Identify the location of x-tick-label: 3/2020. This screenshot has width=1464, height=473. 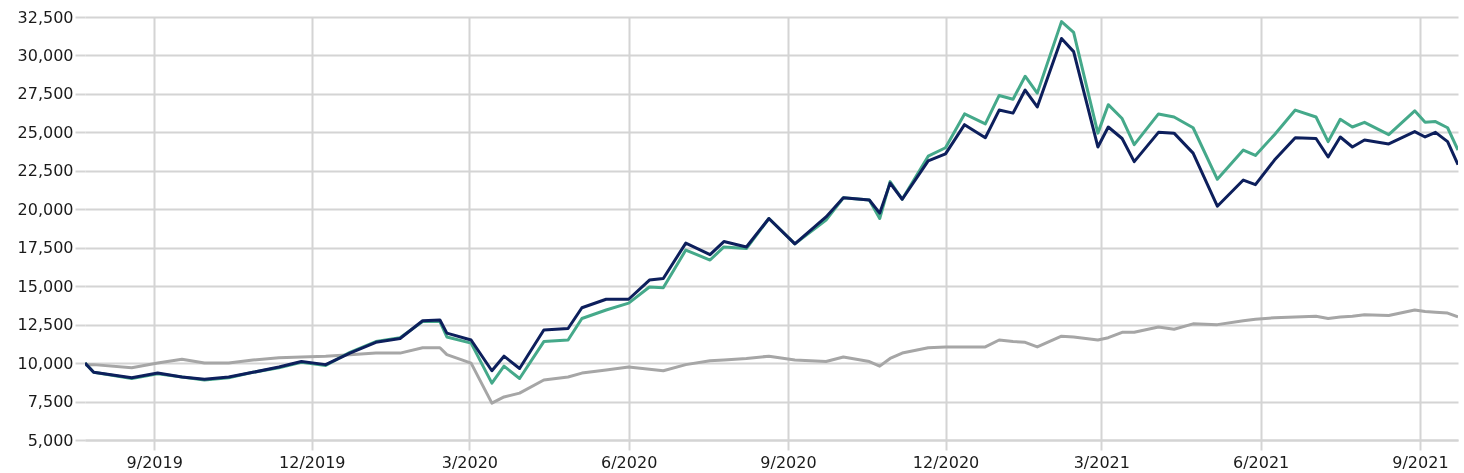
(470, 462).